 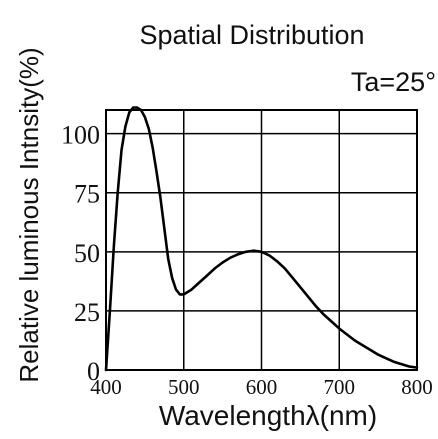 What do you see at coordinates (393, 82) in the screenshot?
I see `chart-annotation: Ta=25°` at bounding box center [393, 82].